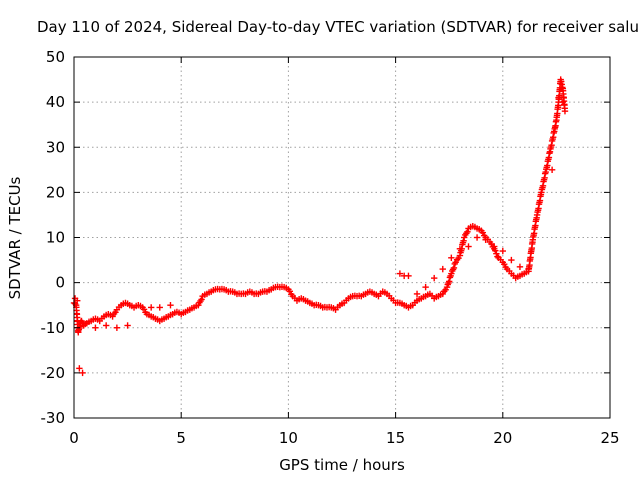 The width and height of the screenshot is (640, 480). What do you see at coordinates (15, 237) in the screenshot?
I see `y-axis-label: SDTVAR / TECUs` at bounding box center [15, 237].